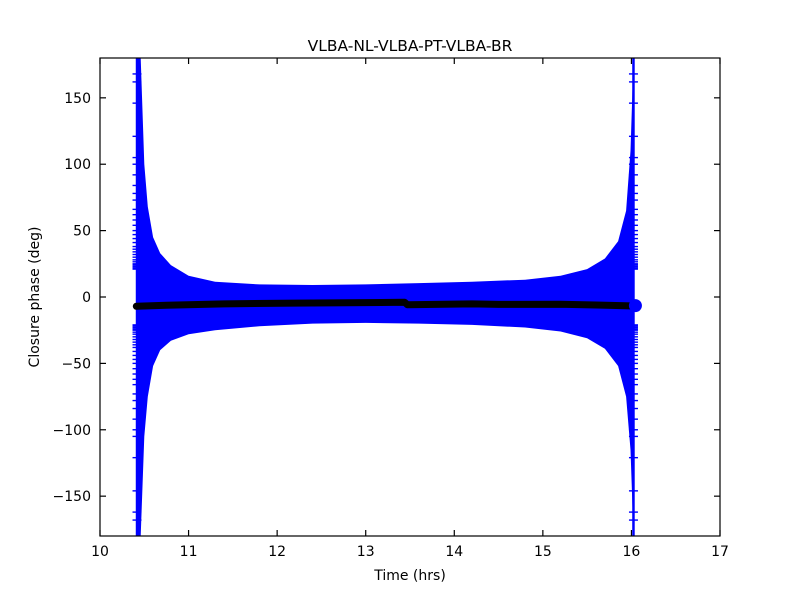 The height and width of the screenshot is (600, 800). Describe the element at coordinates (72, 431) in the screenshot. I see `y-tick-label-−100: −100` at that location.